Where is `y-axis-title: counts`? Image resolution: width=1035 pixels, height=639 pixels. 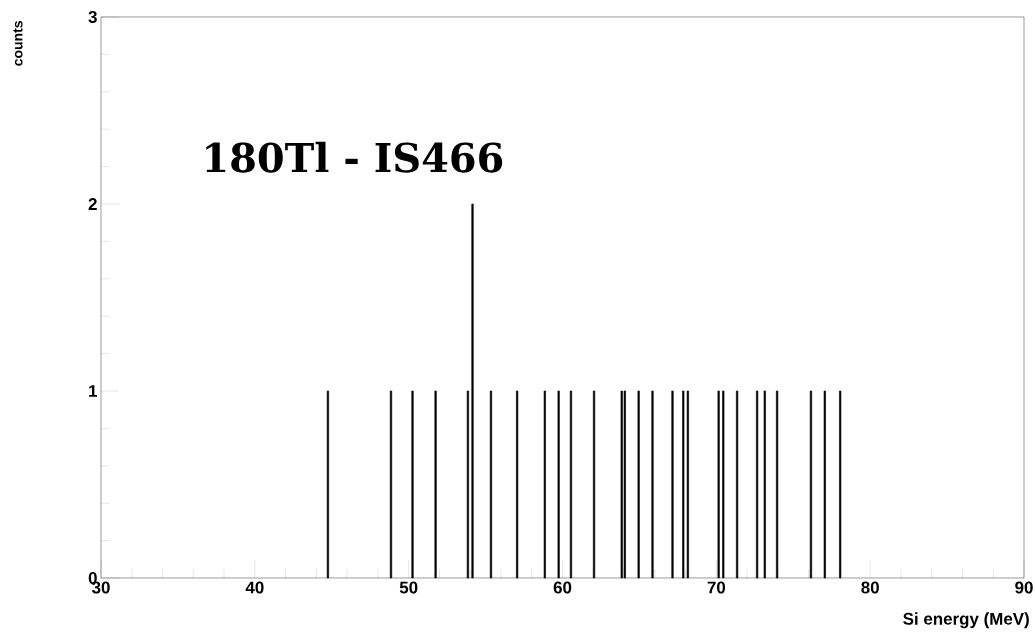 y-axis-title: counts is located at coordinates (18, 43).